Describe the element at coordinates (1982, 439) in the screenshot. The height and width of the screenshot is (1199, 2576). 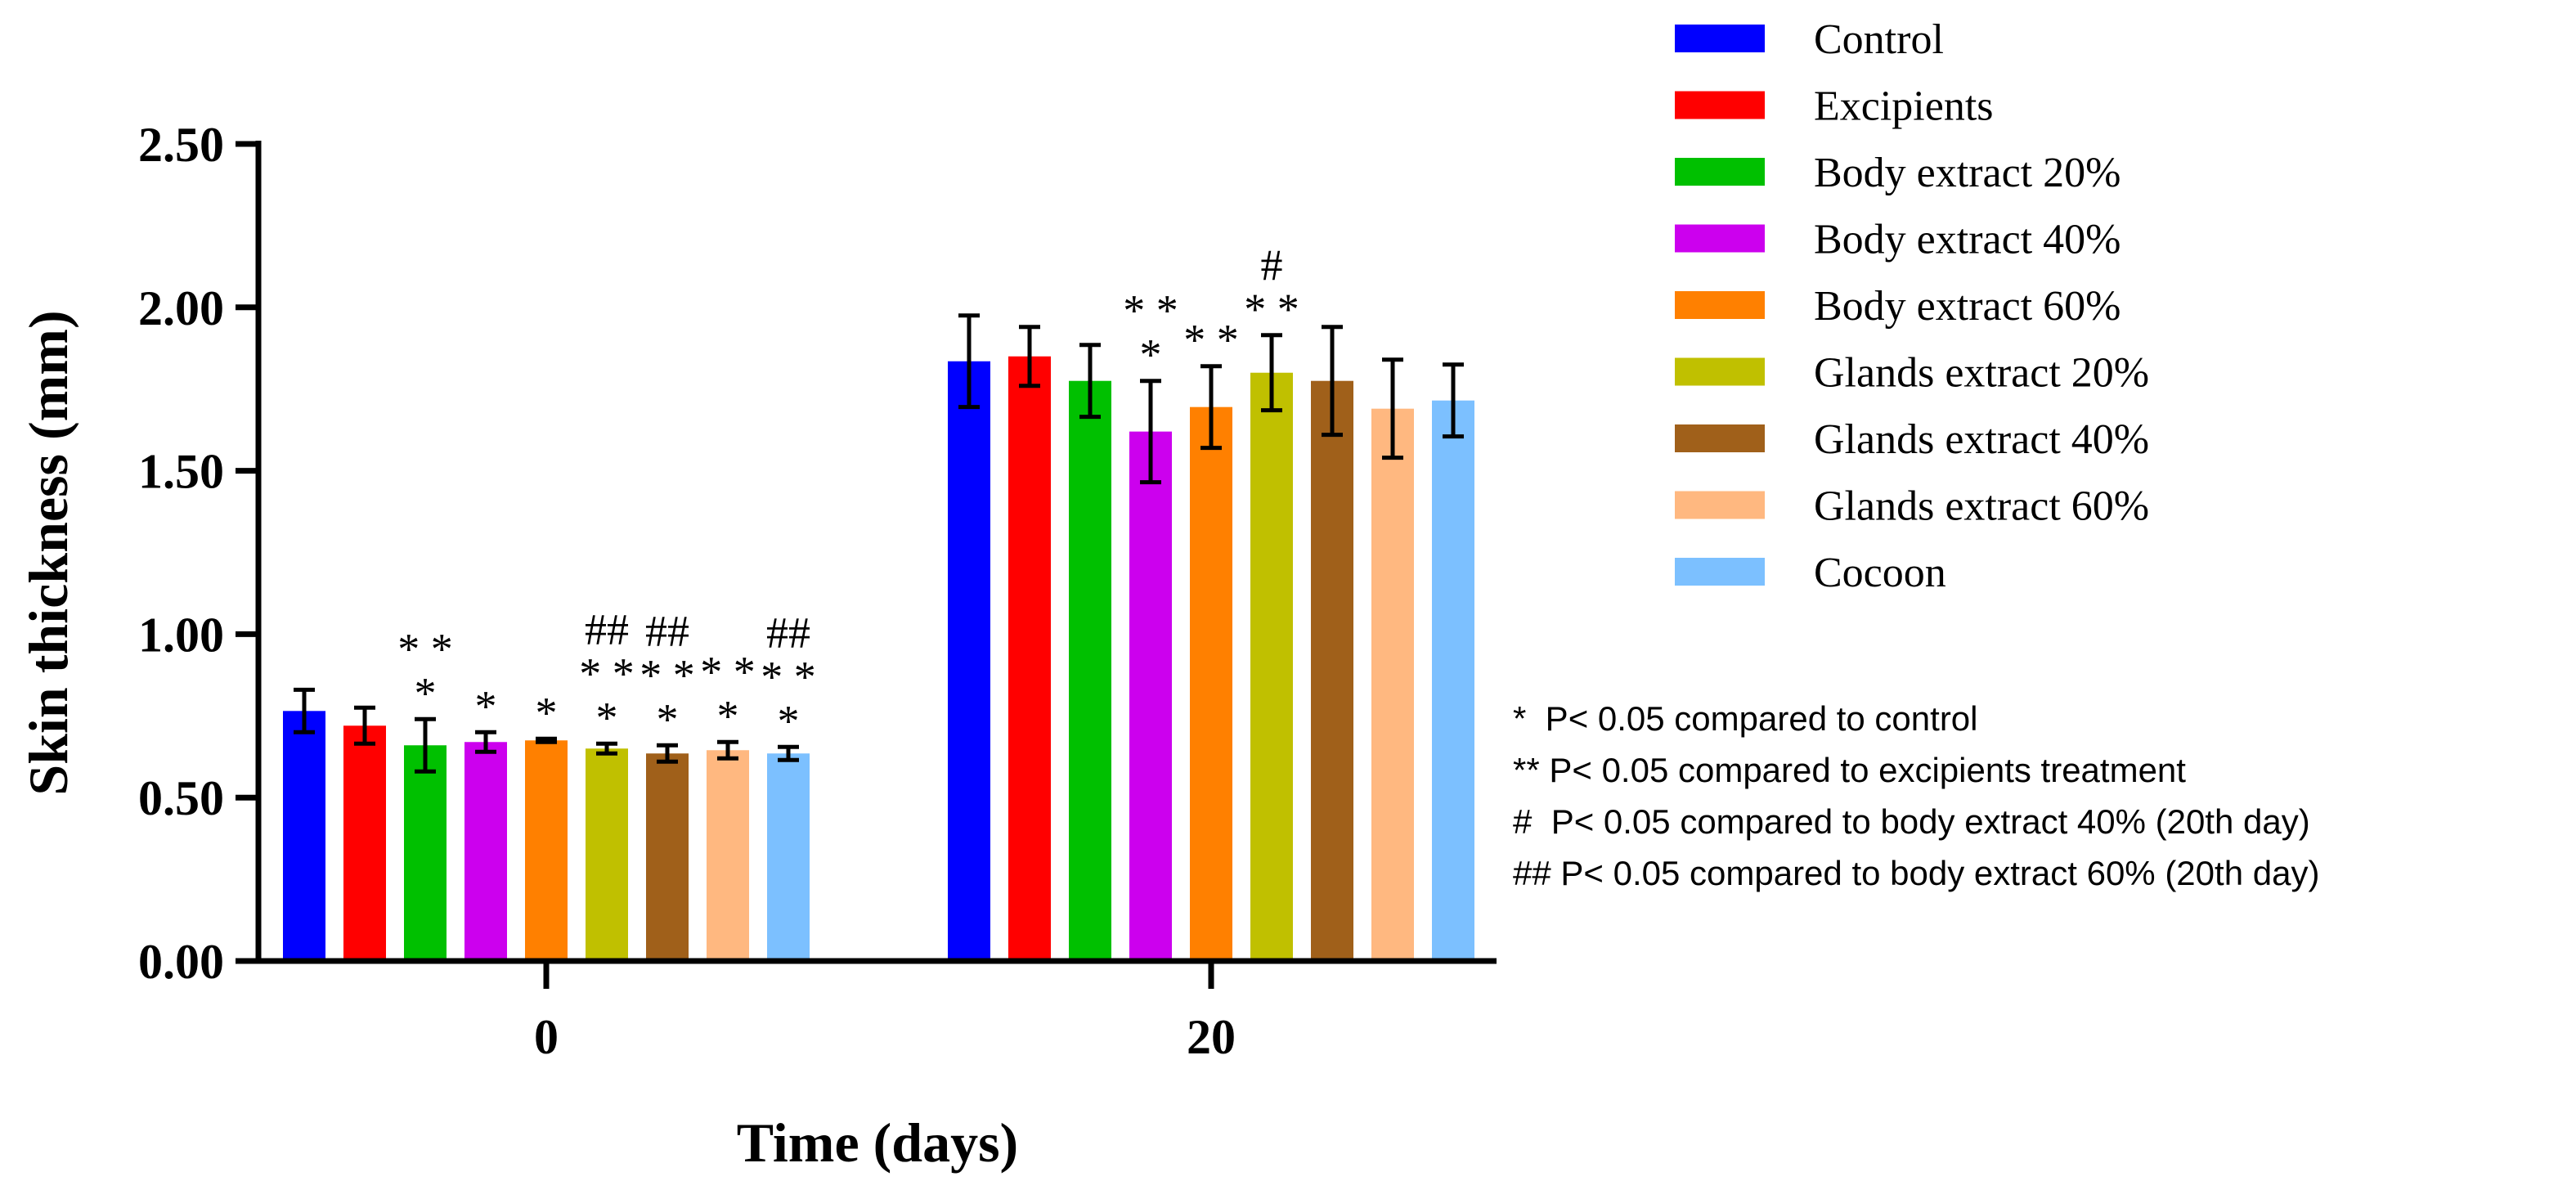
I see `legend-label-6: Glands extract 40%` at that location.